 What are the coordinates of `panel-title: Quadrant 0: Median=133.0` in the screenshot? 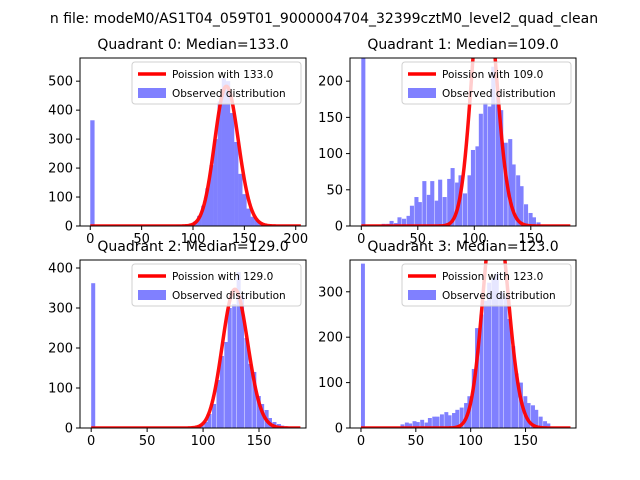 It's located at (192, 45).